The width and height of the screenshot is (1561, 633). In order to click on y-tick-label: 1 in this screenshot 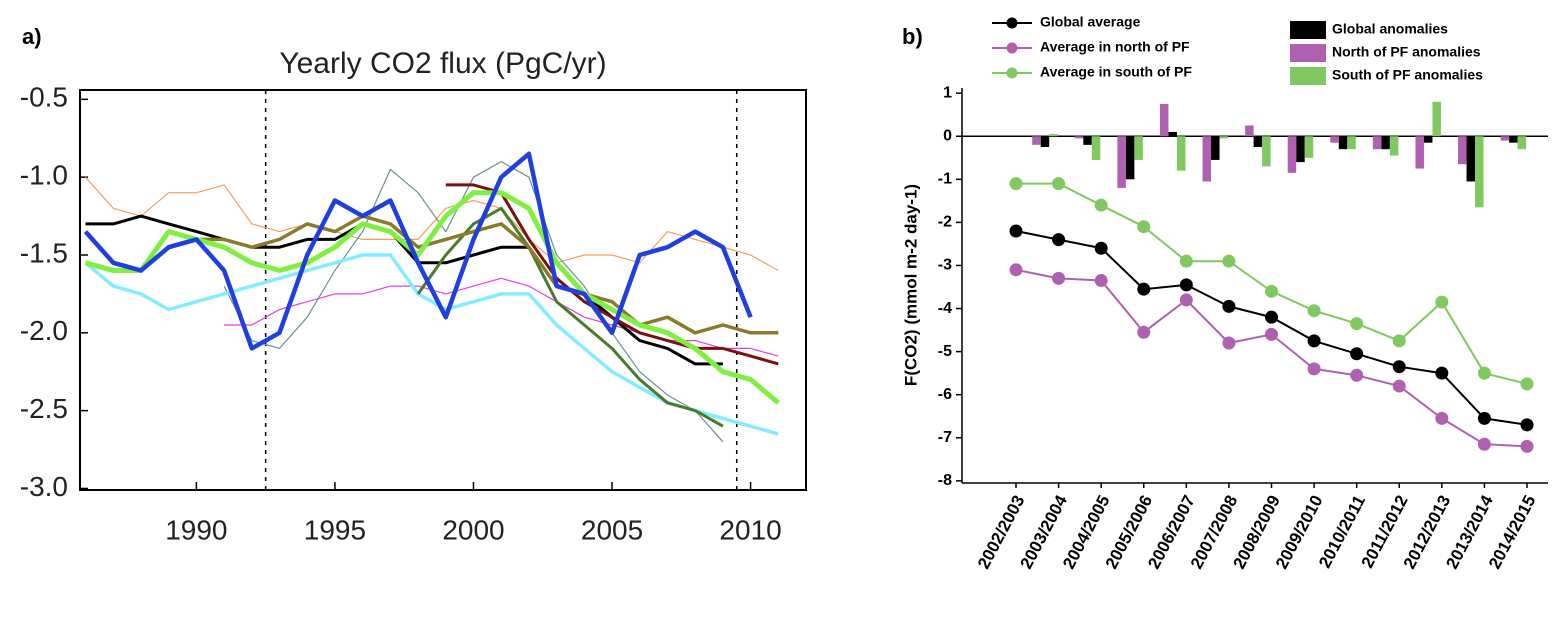, I will do `click(947, 92)`.